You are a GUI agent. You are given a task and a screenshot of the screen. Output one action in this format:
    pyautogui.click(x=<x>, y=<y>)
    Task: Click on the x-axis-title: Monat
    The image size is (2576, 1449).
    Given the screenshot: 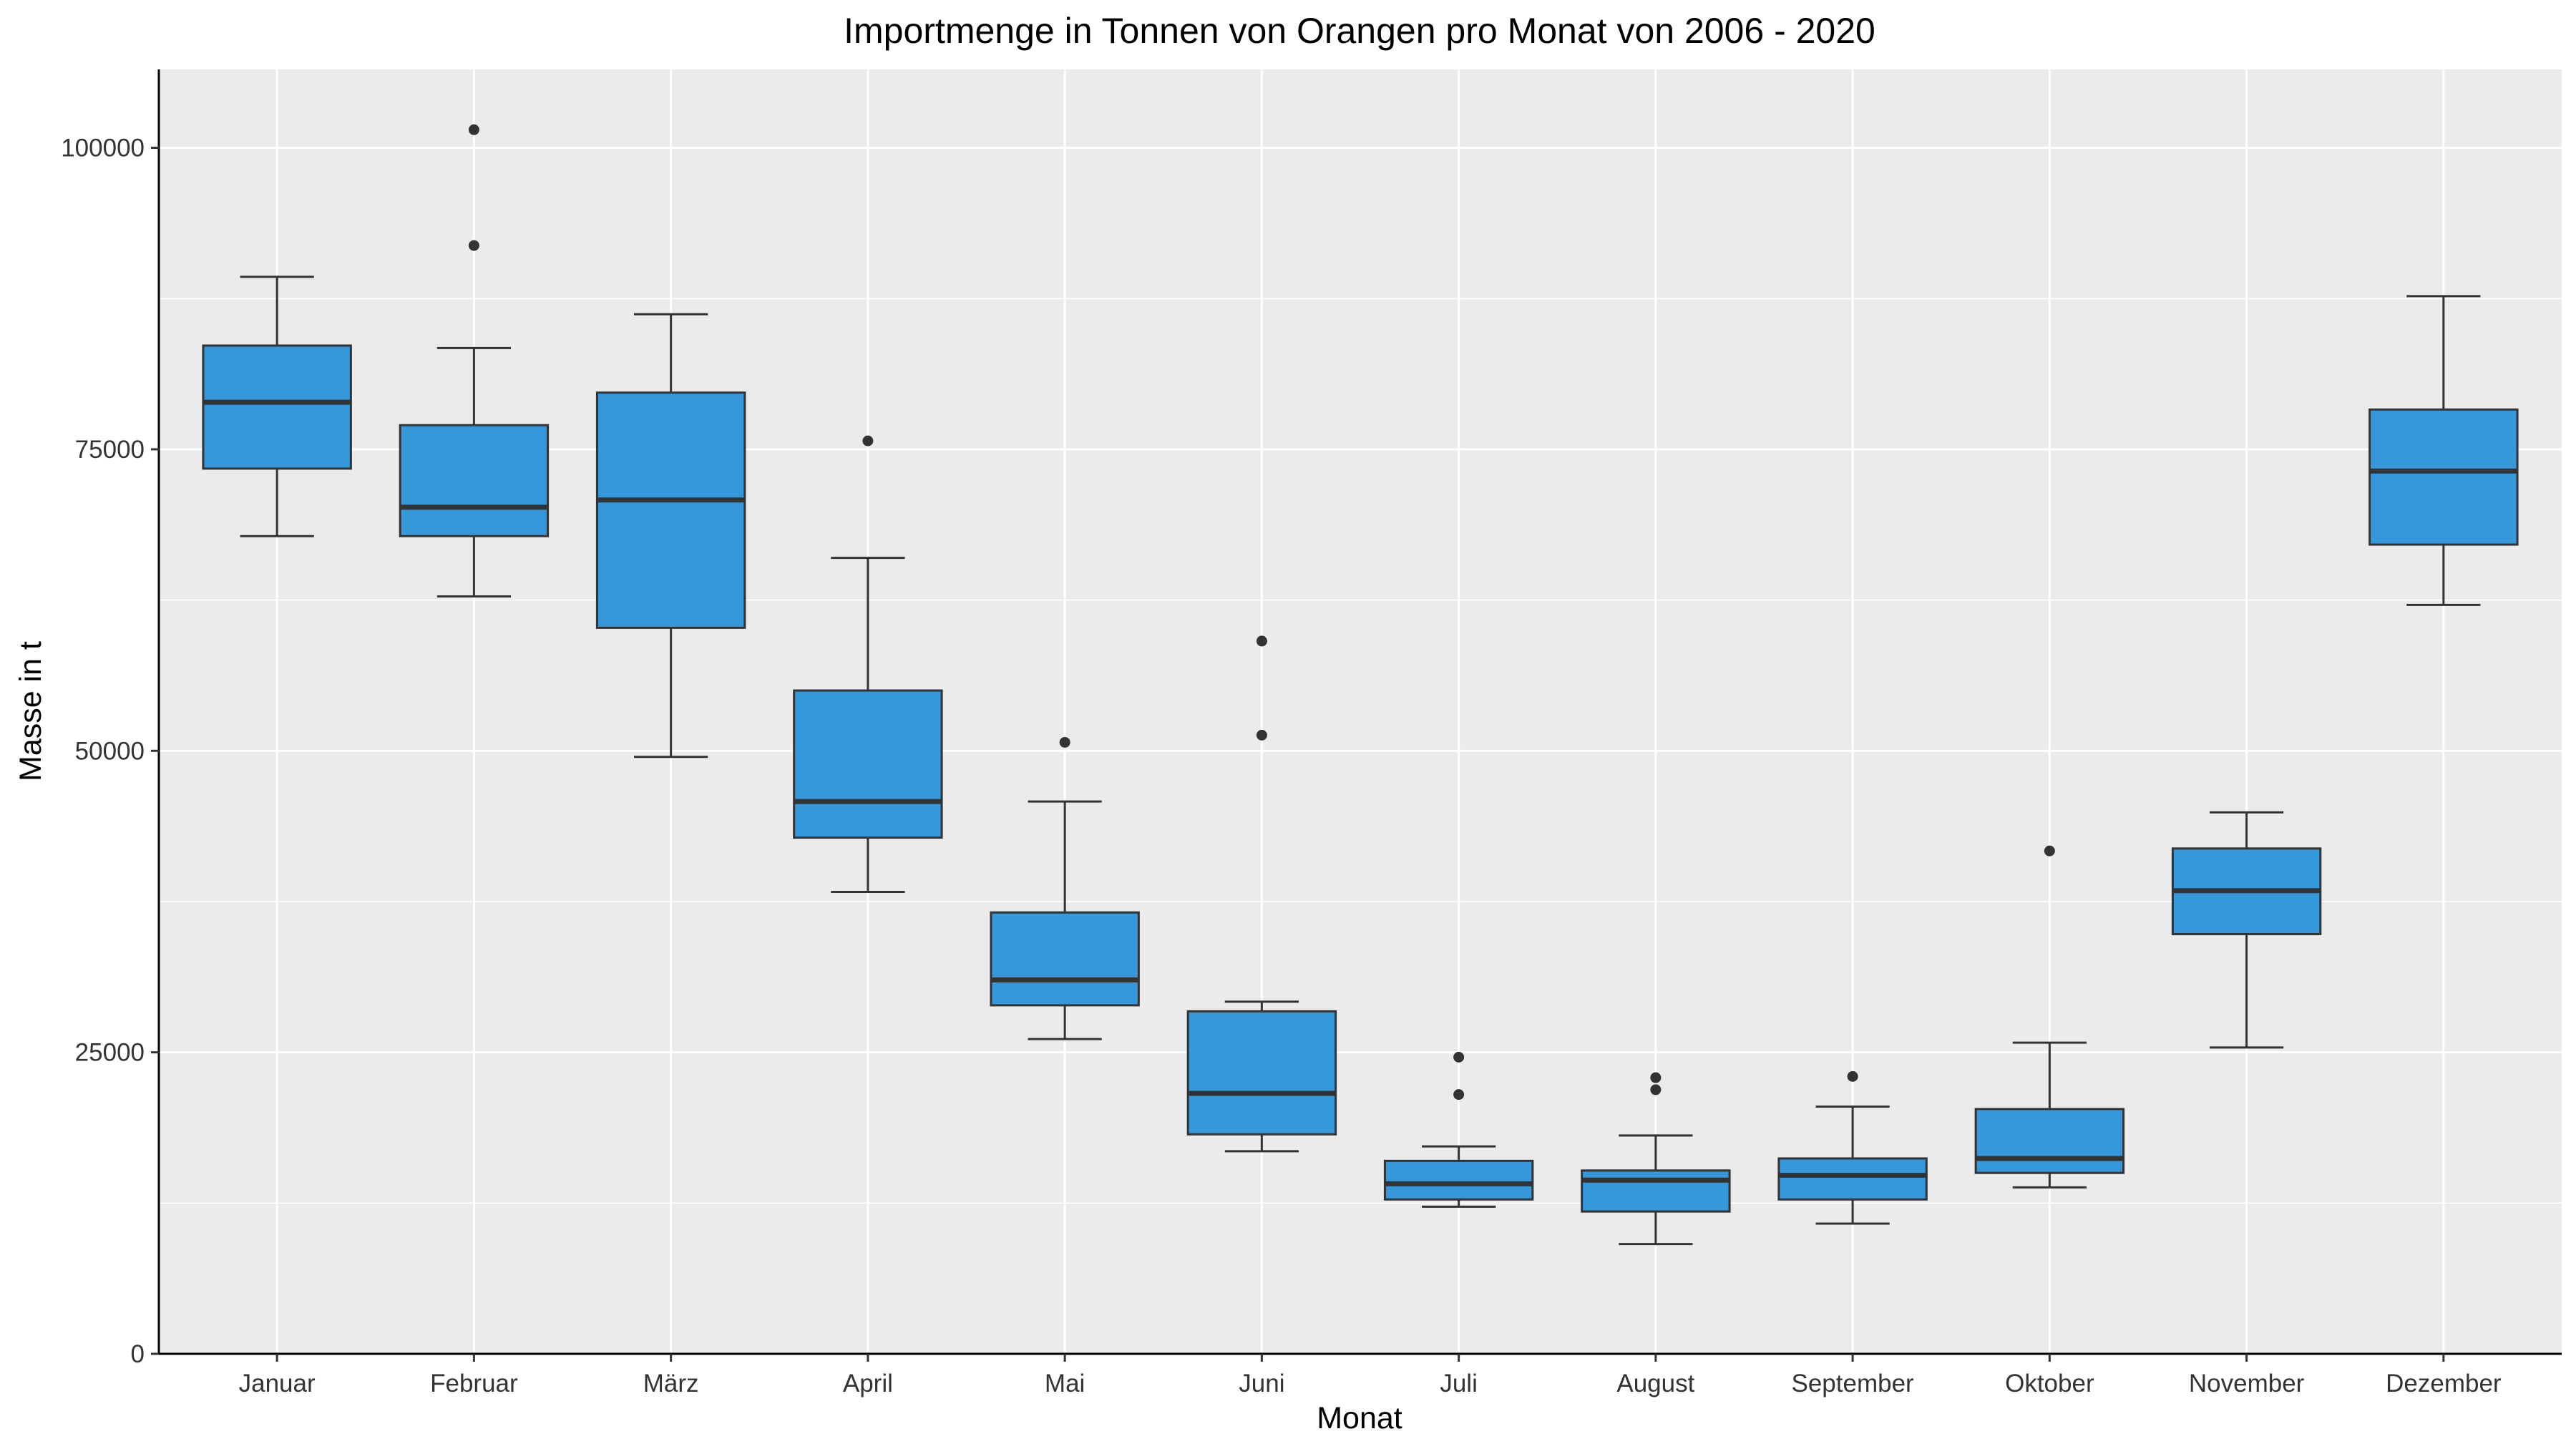 What is the action you would take?
    pyautogui.click(x=1359, y=1418)
    